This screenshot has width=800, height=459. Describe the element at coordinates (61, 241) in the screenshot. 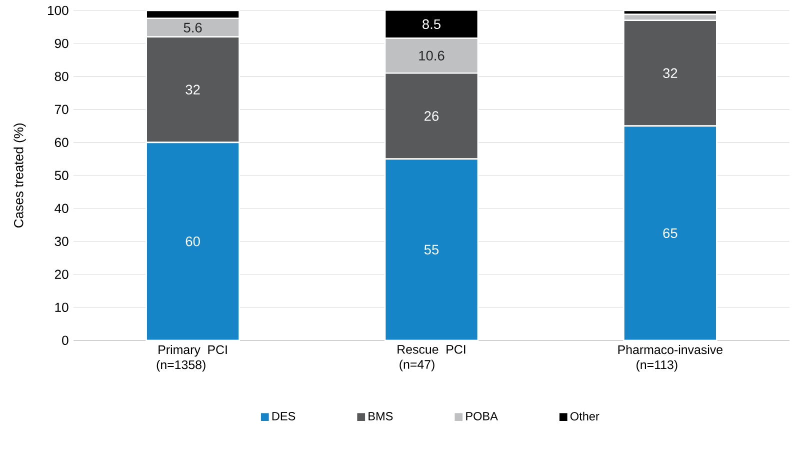

I see `y-tick-label: 30` at that location.